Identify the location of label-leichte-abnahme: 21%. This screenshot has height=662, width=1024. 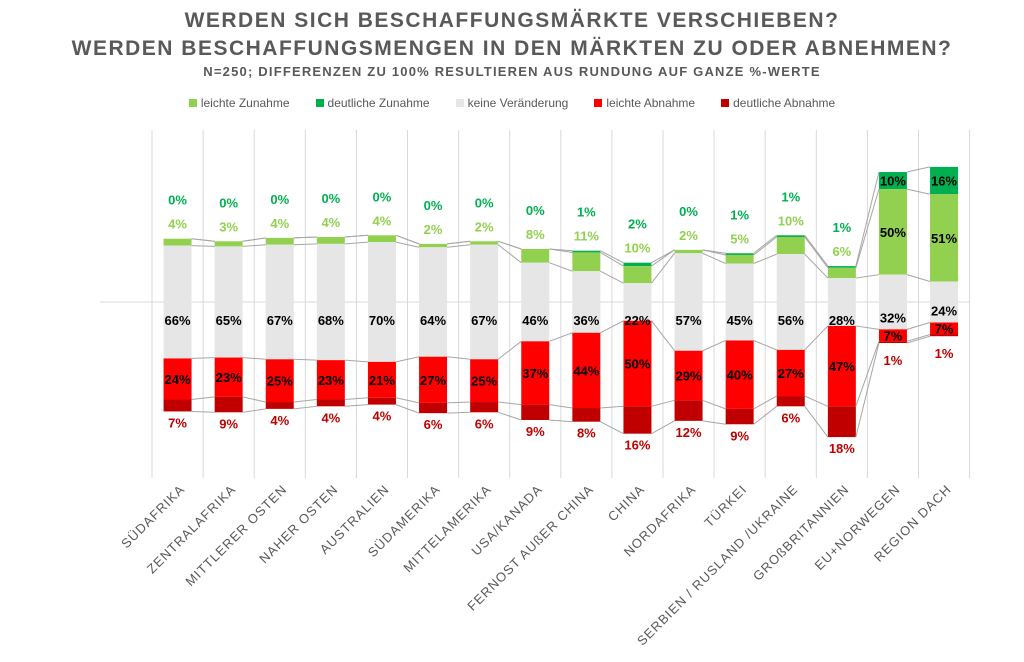
(382, 380).